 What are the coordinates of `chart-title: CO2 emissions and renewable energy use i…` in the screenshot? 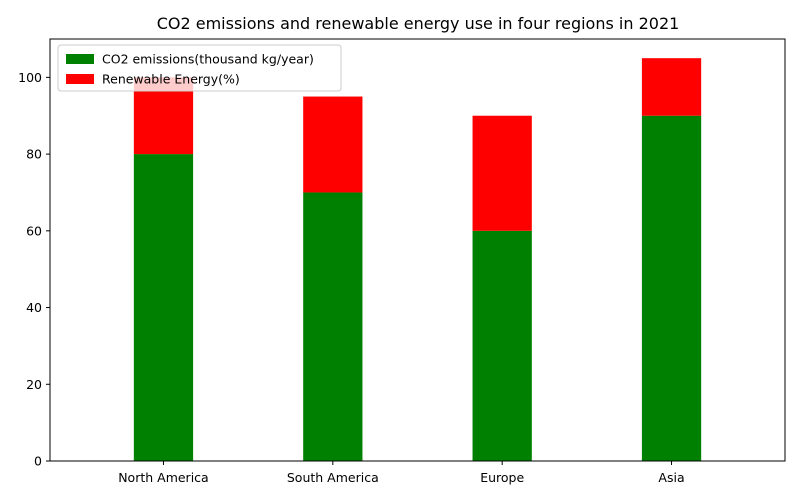 It's located at (418, 23).